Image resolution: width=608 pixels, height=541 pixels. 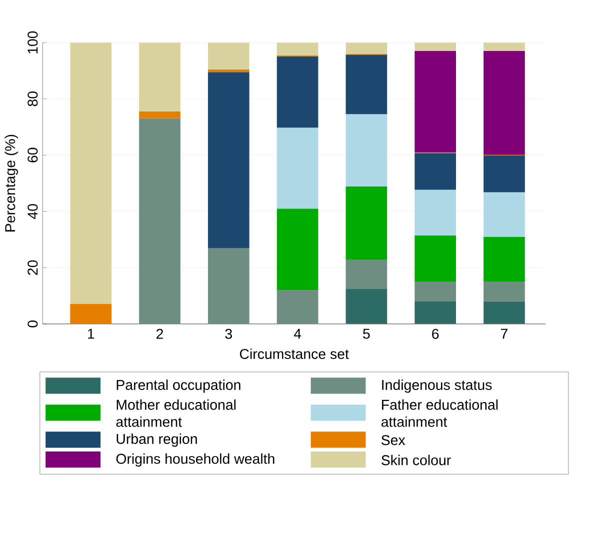 What do you see at coordinates (33, 99) in the screenshot?
I see `y-tick-label: 80` at bounding box center [33, 99].